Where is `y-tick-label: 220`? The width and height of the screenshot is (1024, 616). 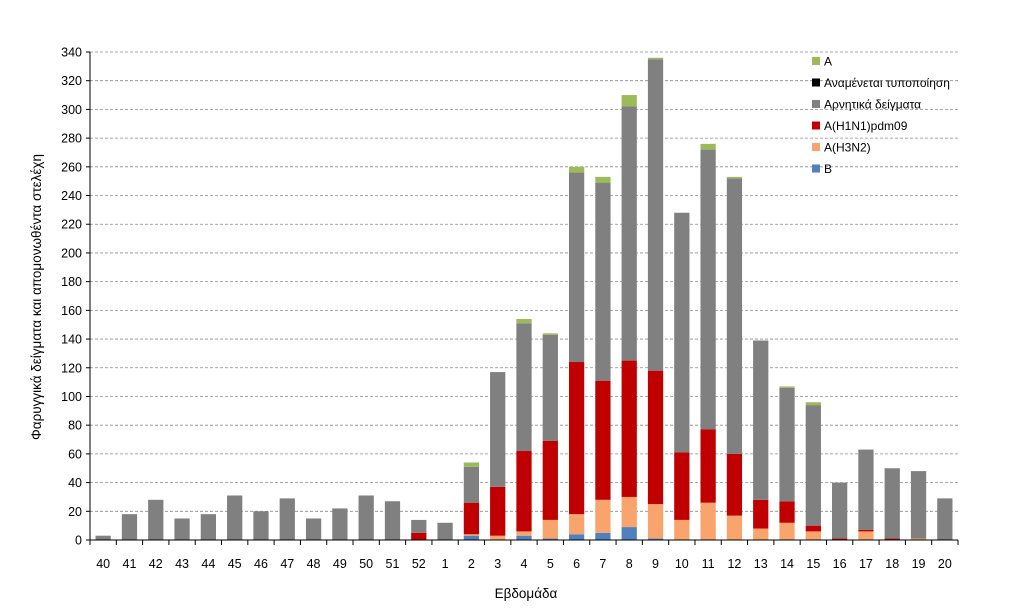 y-tick-label: 220 is located at coordinates (71, 225).